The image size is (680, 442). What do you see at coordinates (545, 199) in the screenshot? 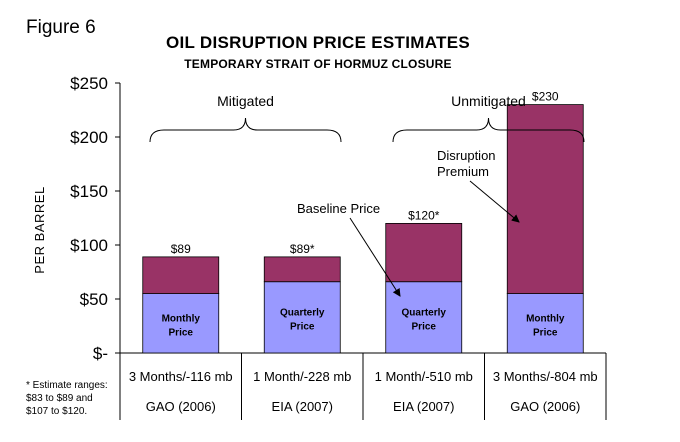
I see `bar-4-premium` at bounding box center [545, 199].